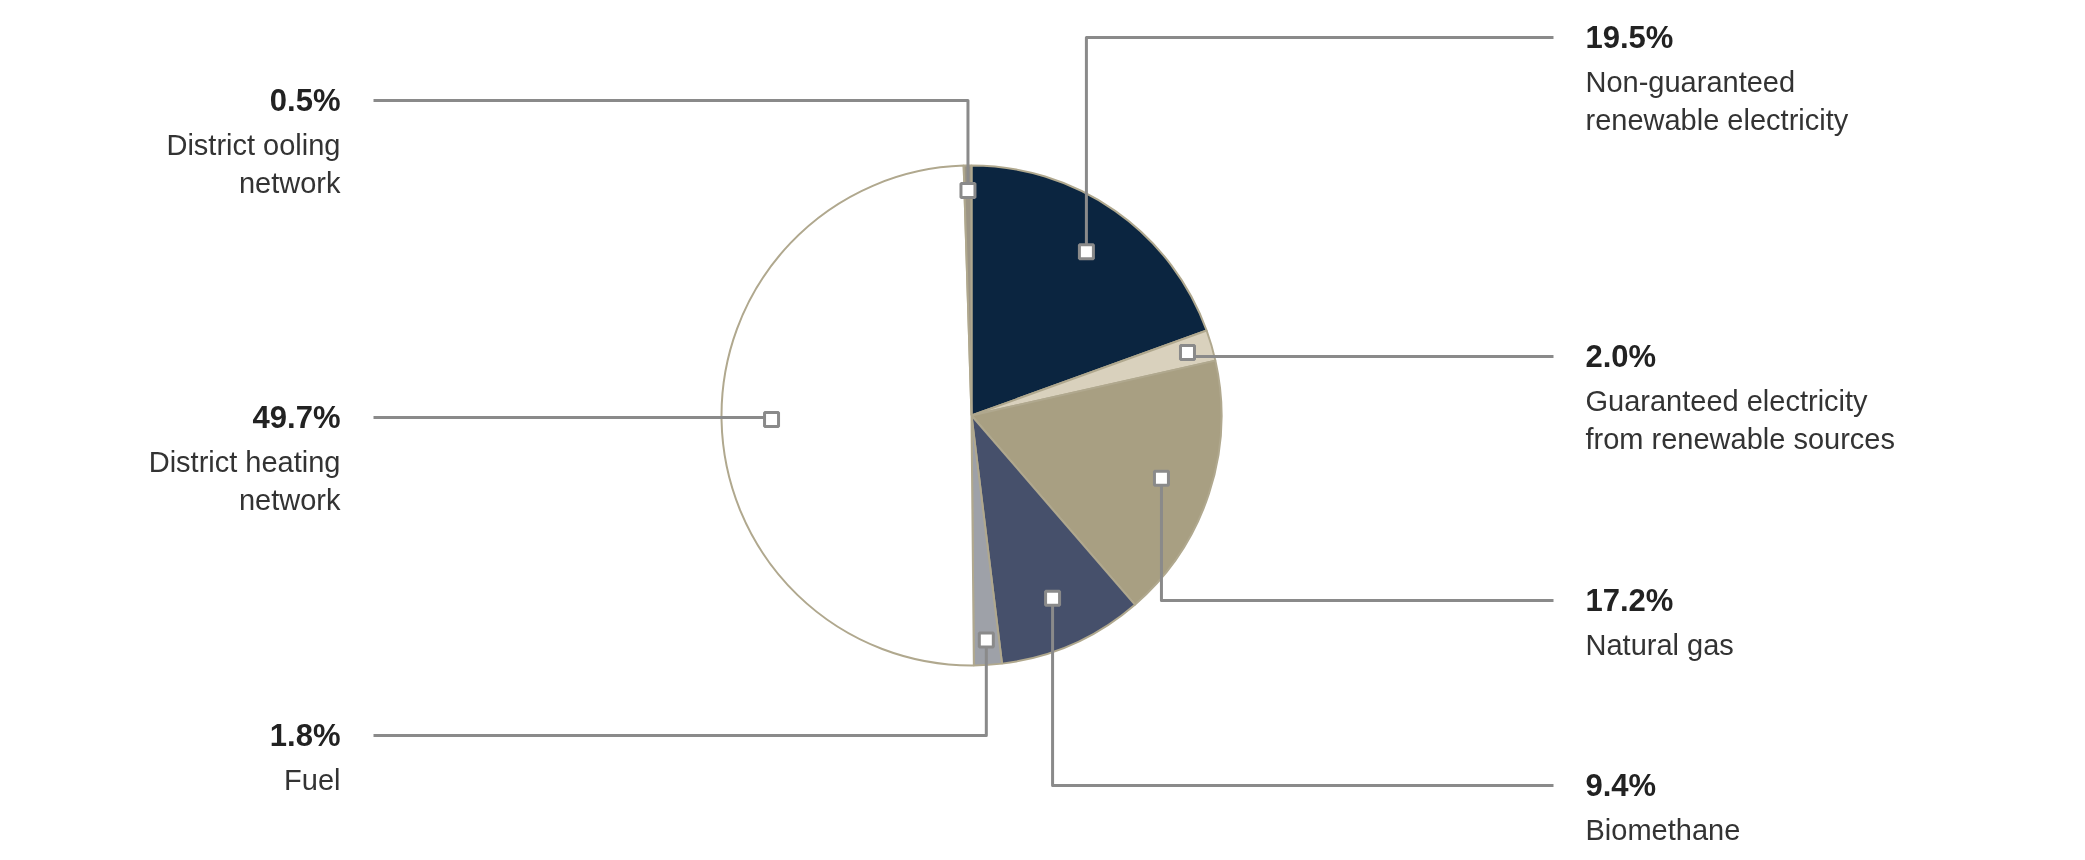 This screenshot has height=860, width=2085. I want to click on data-label: 49.7%, so click(296, 417).